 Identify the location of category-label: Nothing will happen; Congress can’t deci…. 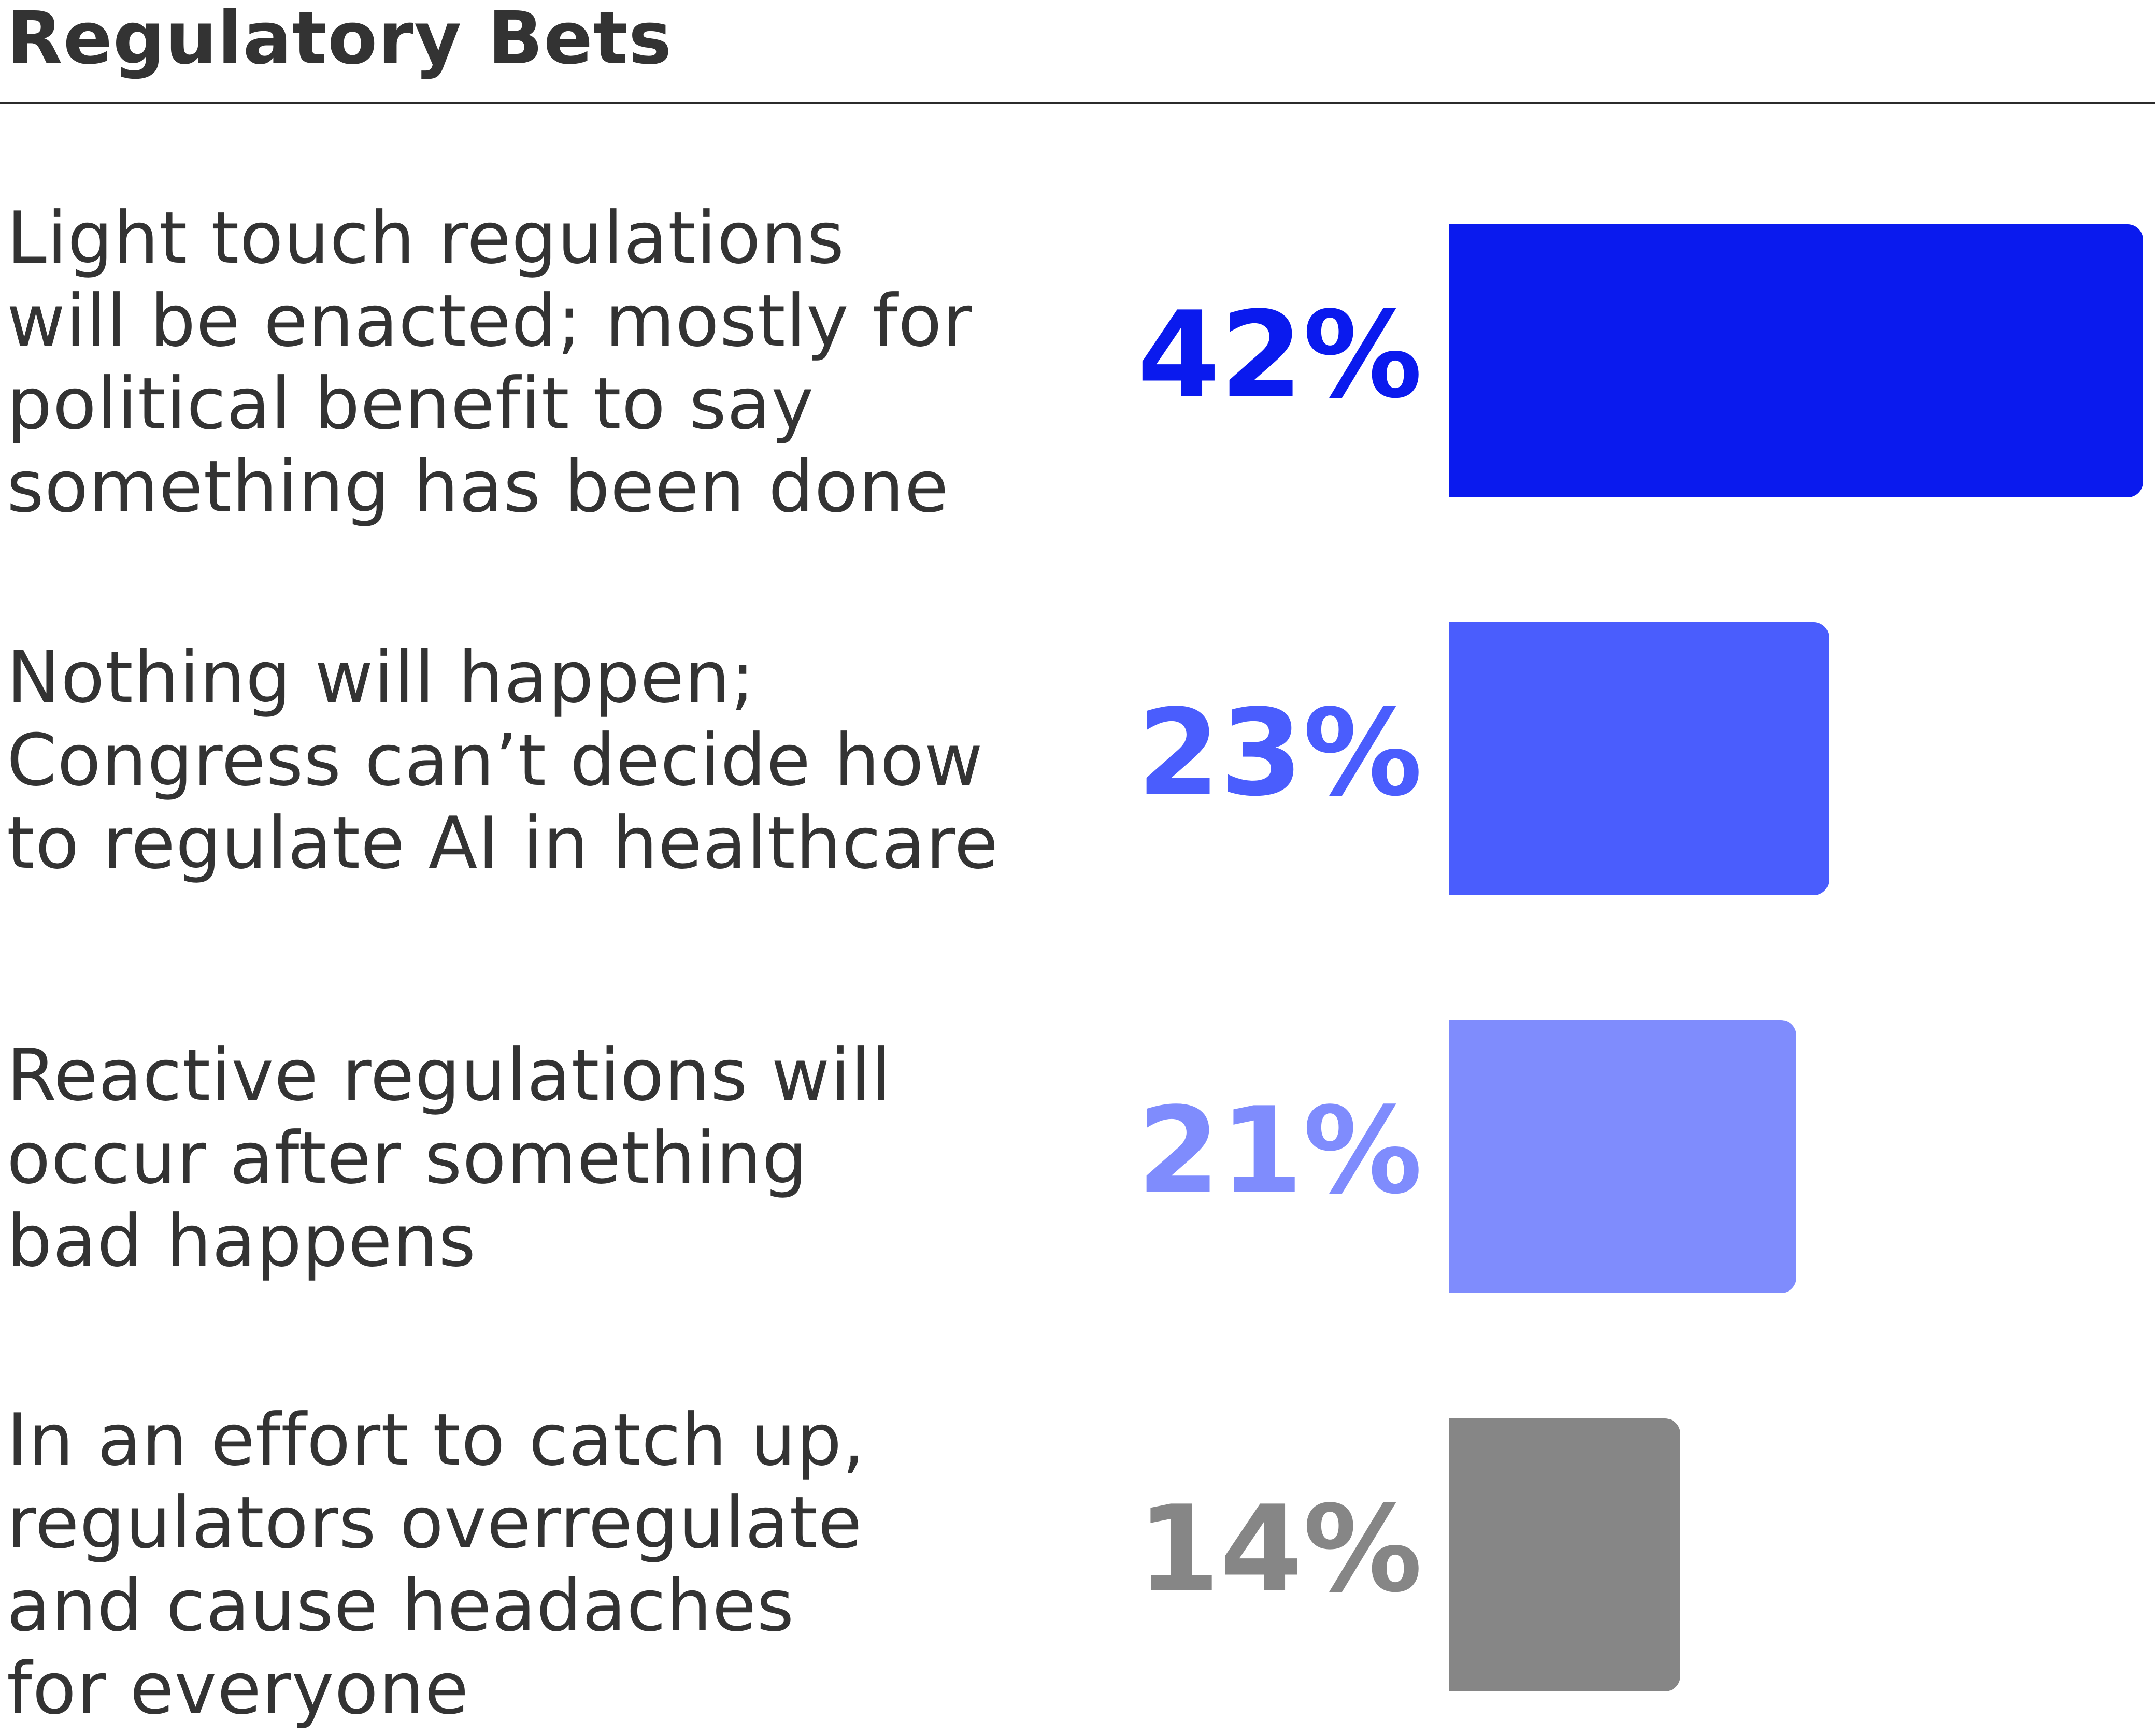
(503, 760).